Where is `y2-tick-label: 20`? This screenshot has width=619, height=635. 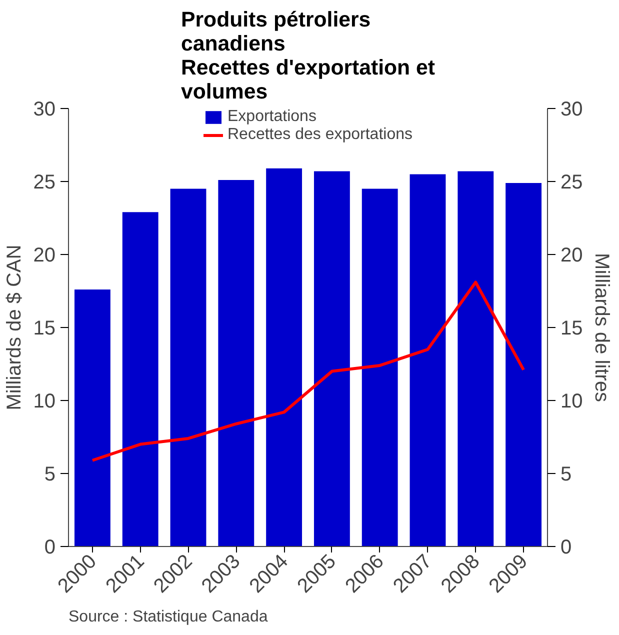
y2-tick-label: 20 is located at coordinates (571, 255).